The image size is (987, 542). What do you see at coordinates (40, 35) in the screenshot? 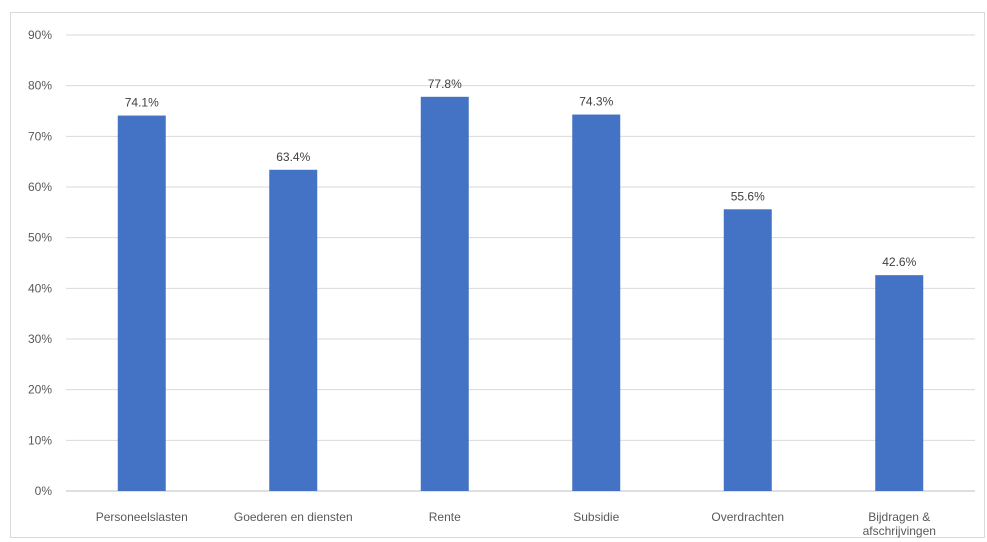
I see `y-tick-label: 90%` at bounding box center [40, 35].